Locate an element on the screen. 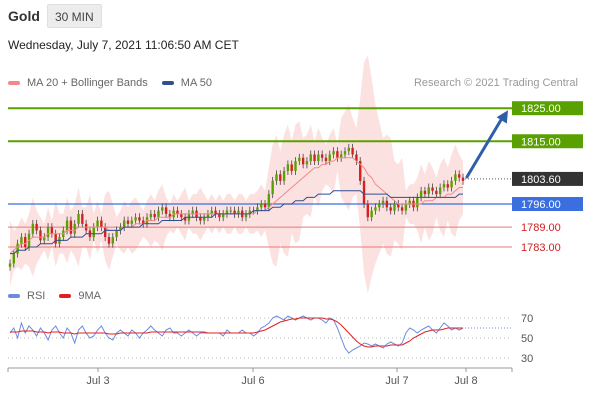  level-label-1796.00: 1796.00 is located at coordinates (541, 205).